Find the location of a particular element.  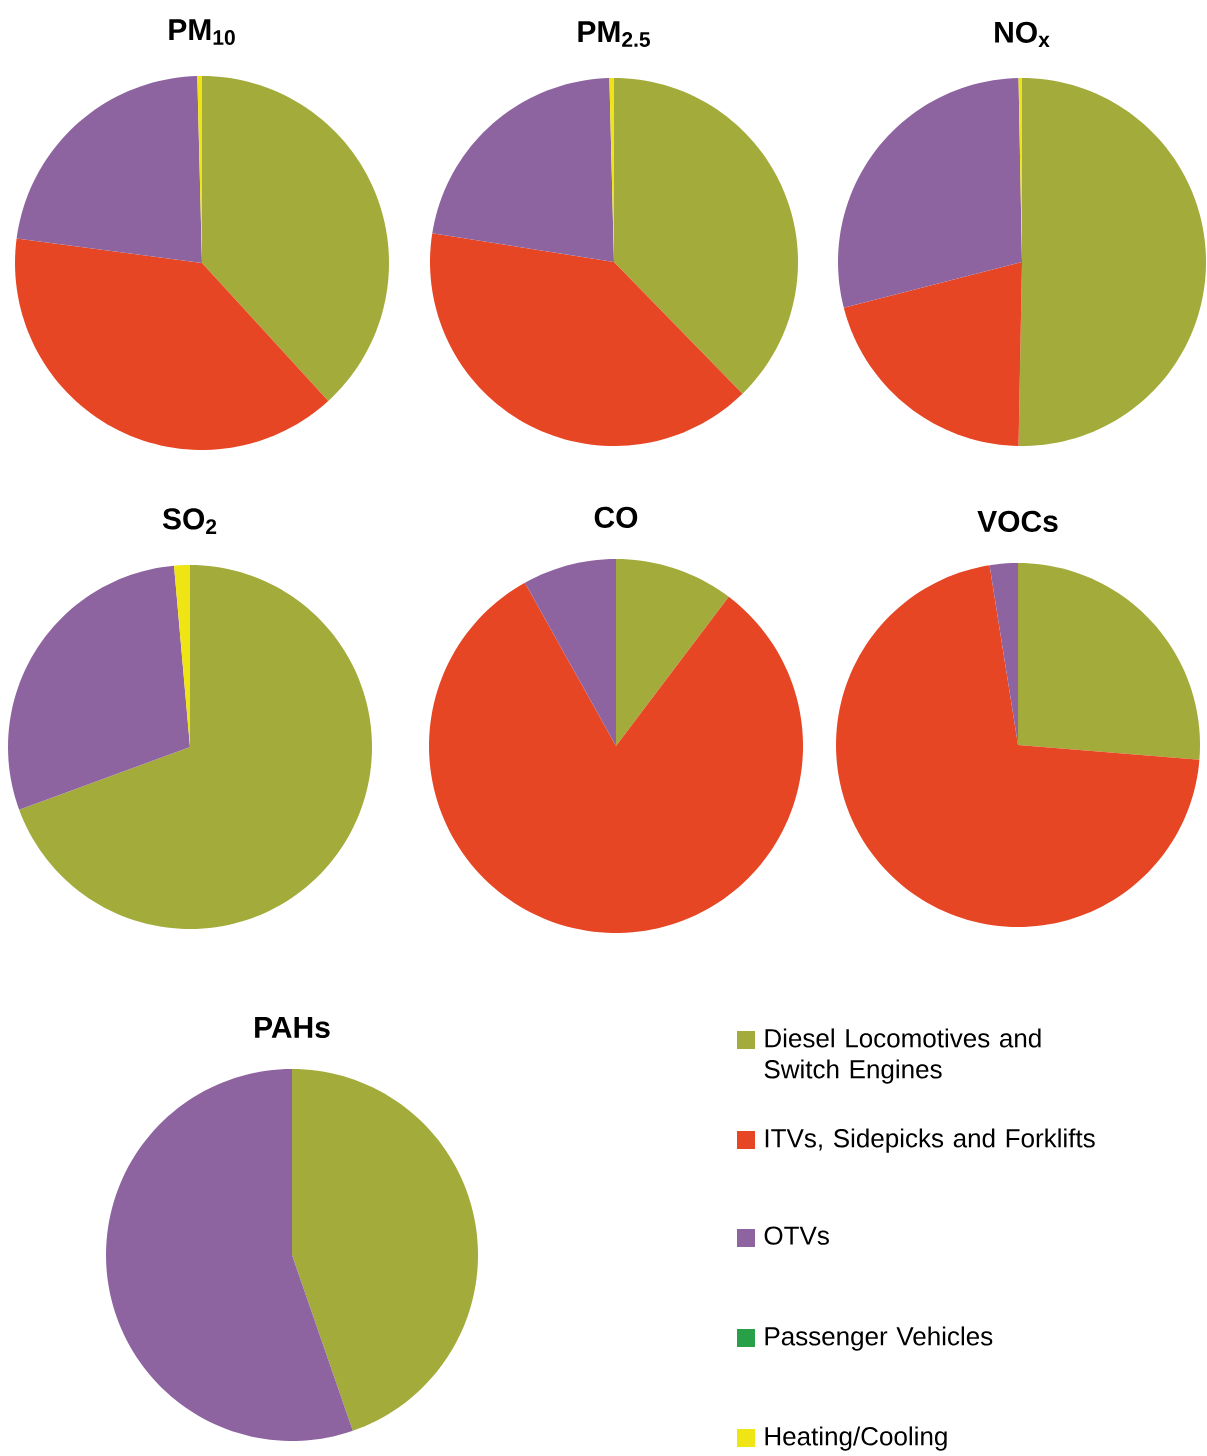

chart-title: CO is located at coordinates (616, 517).